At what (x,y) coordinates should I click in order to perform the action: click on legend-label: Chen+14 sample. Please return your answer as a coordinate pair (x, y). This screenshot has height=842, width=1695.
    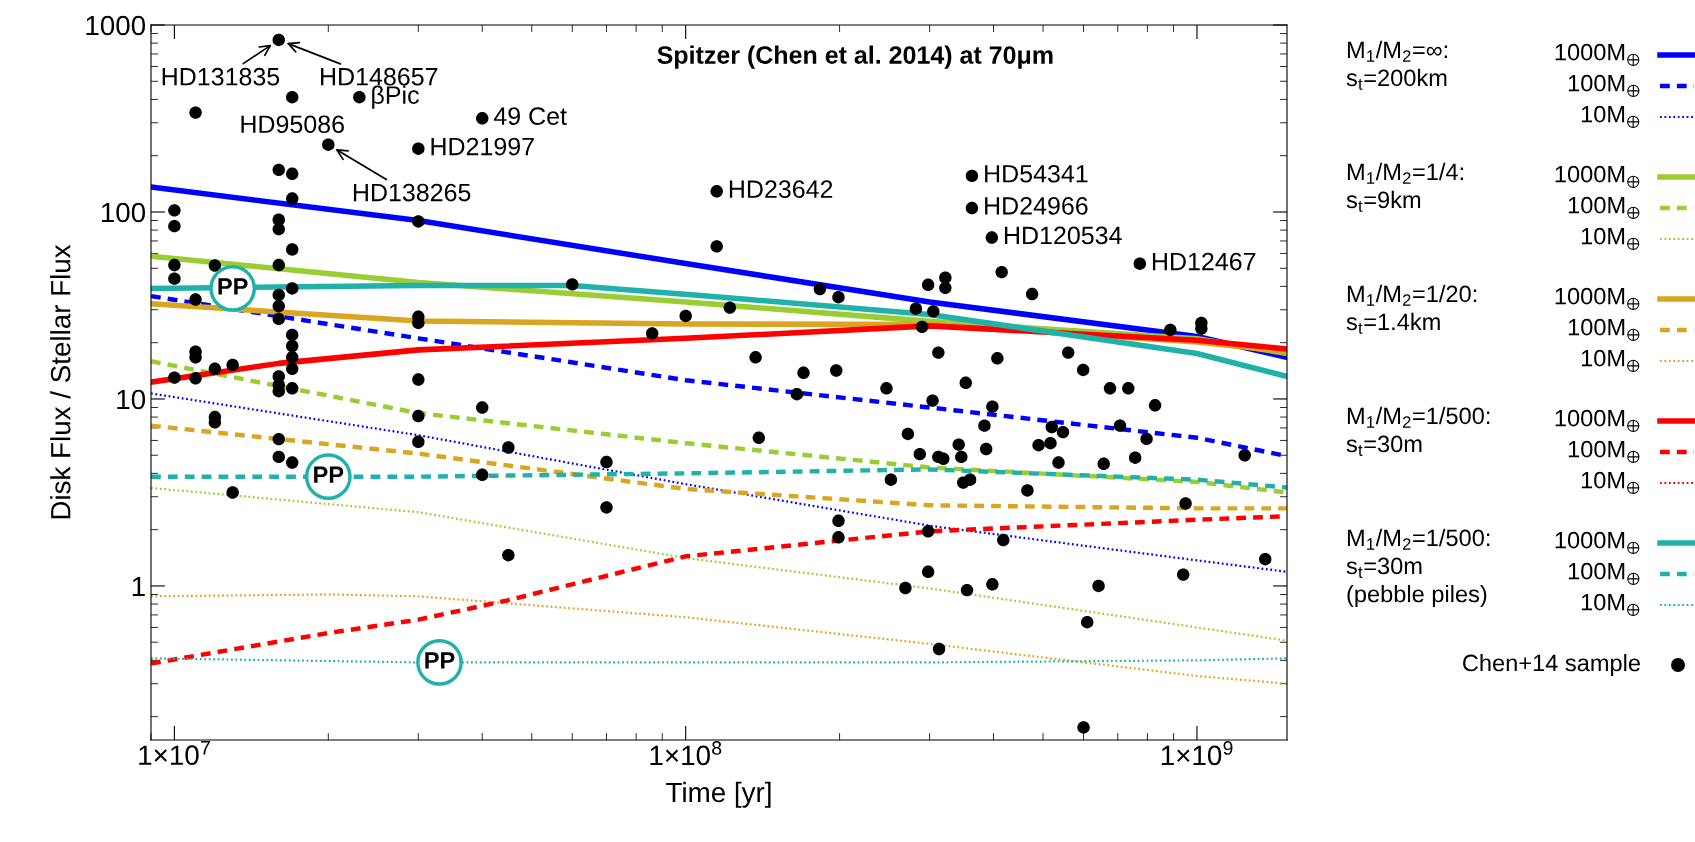
    Looking at the image, I should click on (1551, 665).